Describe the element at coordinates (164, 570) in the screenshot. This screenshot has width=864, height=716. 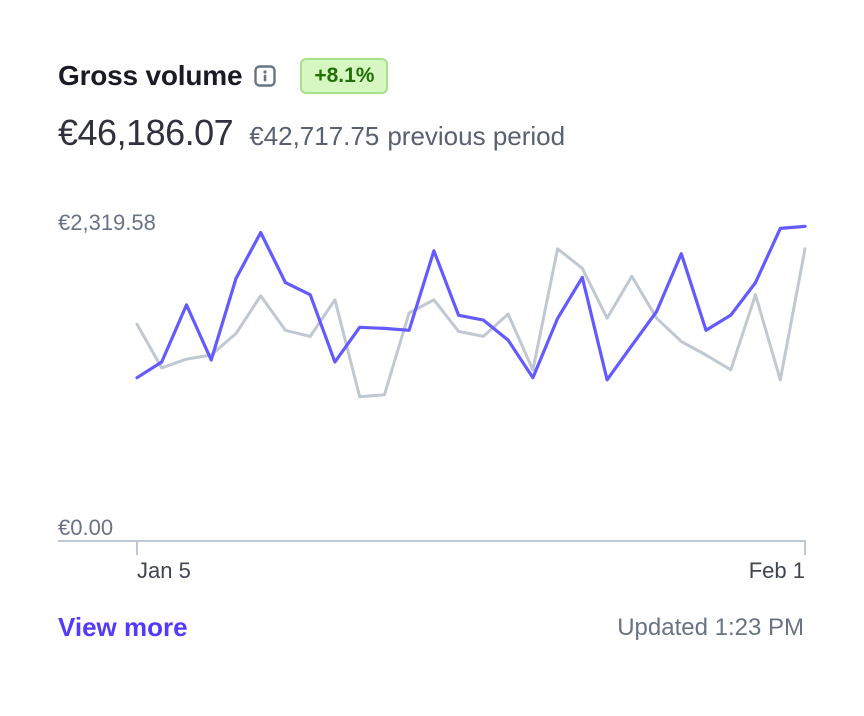
I see `x-tick-label-start: Jan 5` at that location.